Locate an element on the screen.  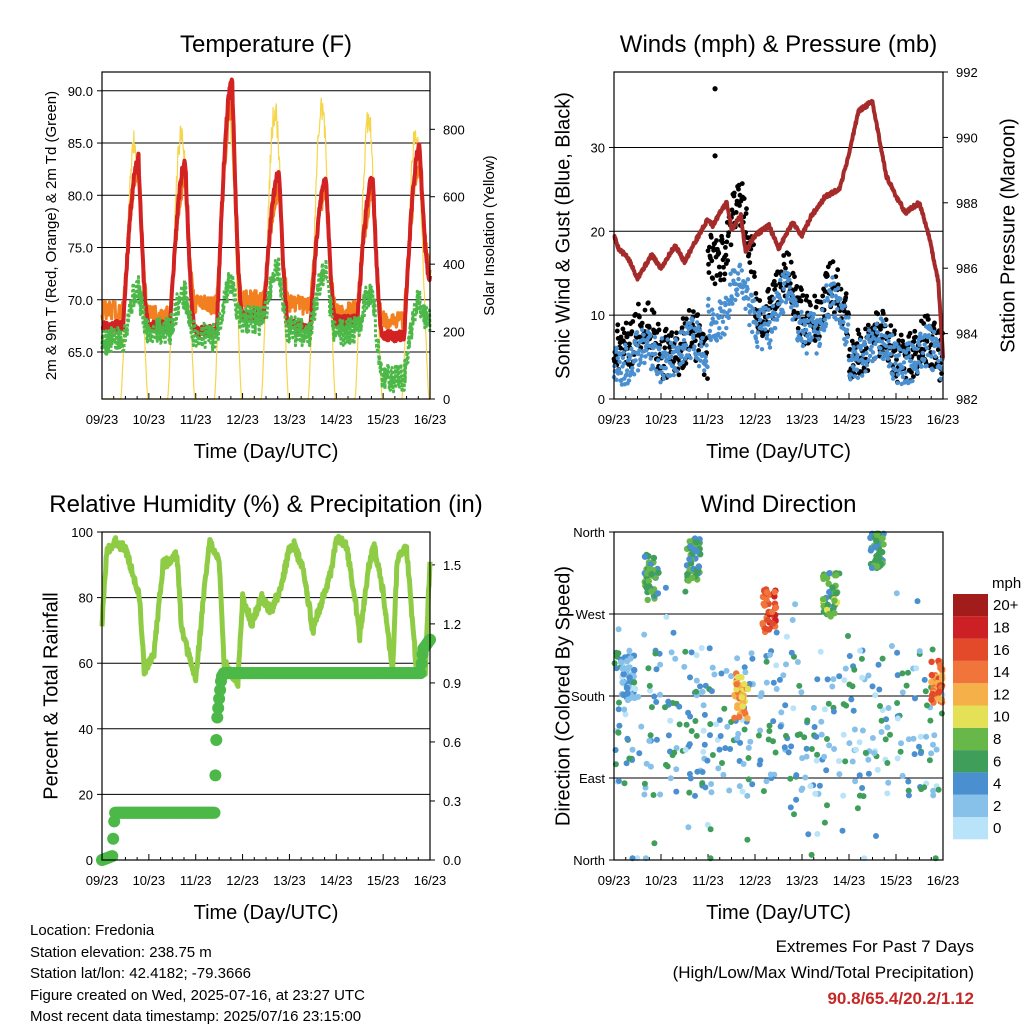
y-tick-label: 20 is located at coordinates (86, 794).